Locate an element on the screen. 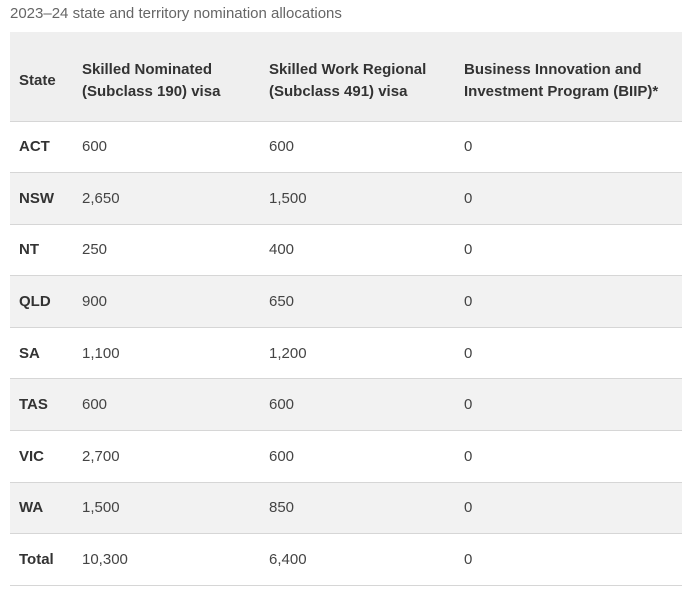 This screenshot has width=689, height=595. header-subclass-190: Skilled Nominated (Subclass 190) visa is located at coordinates (151, 80).